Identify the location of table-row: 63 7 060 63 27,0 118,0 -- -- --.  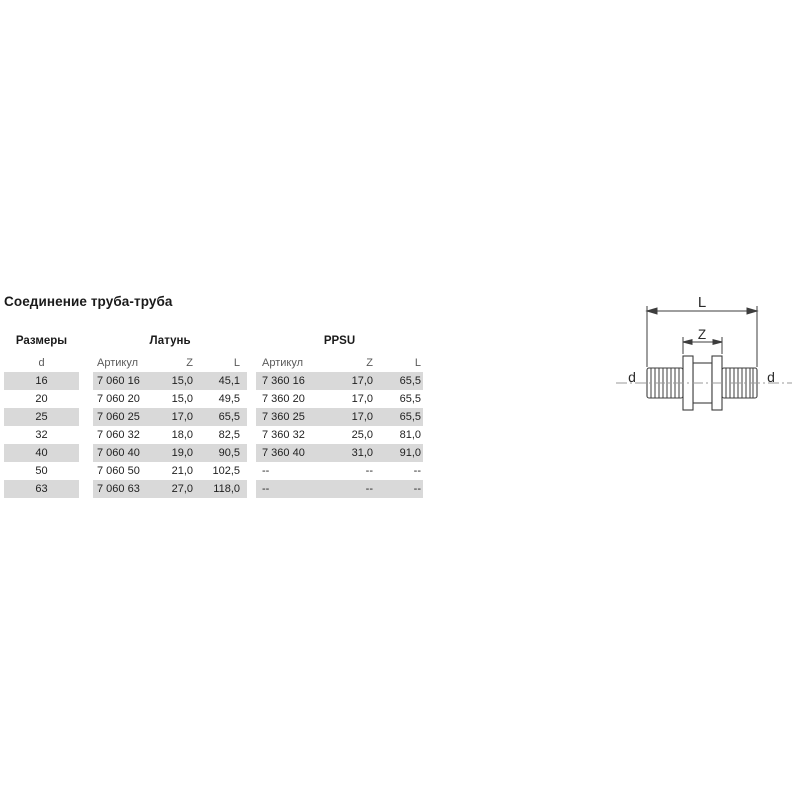
(215, 489).